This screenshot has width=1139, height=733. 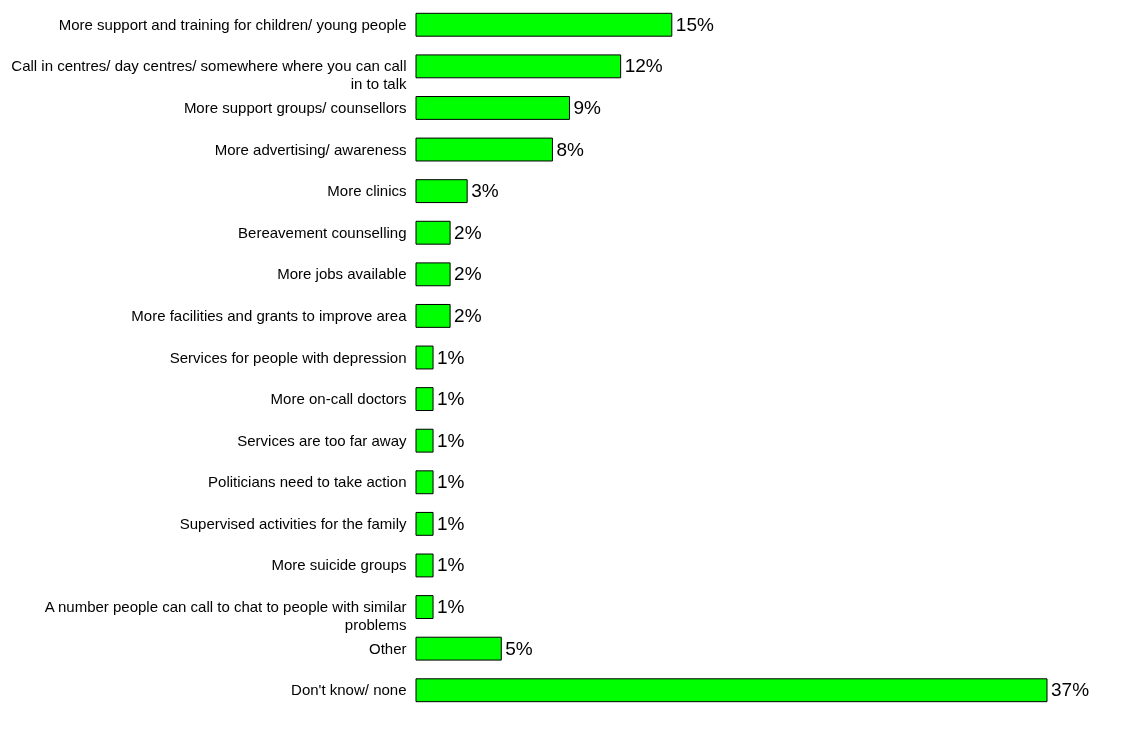 What do you see at coordinates (694, 24) in the screenshot?
I see `data-label: 15%` at bounding box center [694, 24].